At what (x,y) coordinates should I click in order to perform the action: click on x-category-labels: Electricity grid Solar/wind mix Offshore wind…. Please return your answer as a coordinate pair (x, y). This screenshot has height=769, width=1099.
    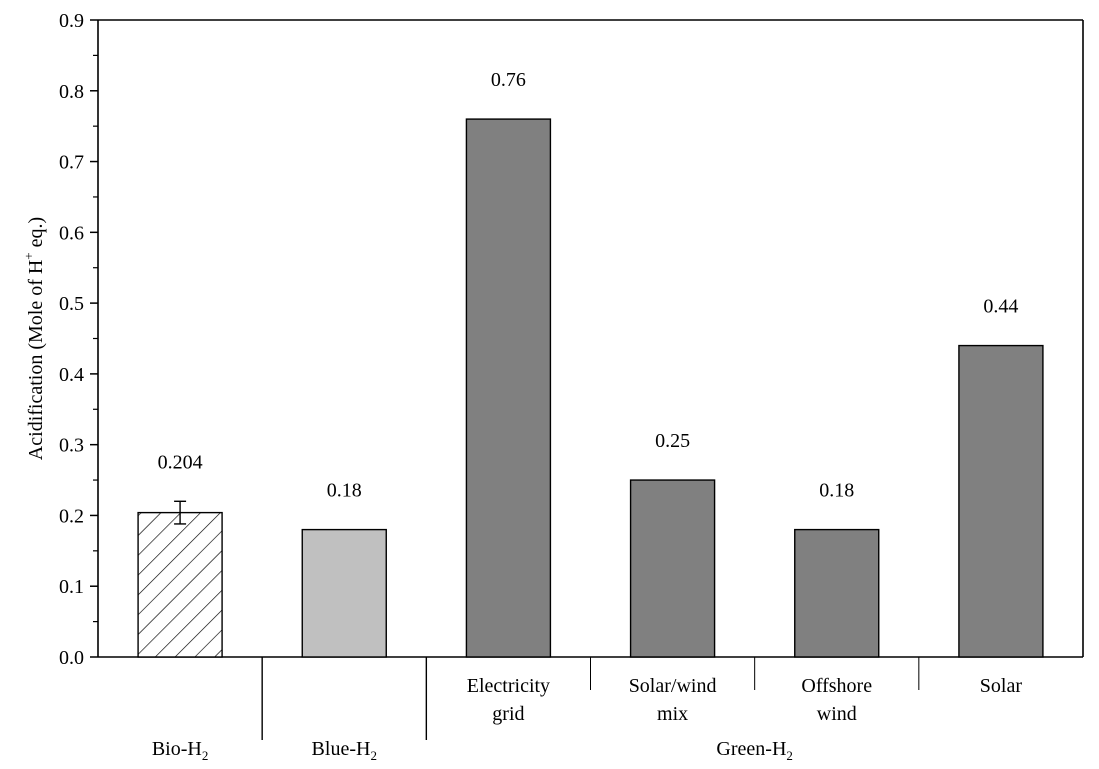
    Looking at the image, I should click on (587, 710).